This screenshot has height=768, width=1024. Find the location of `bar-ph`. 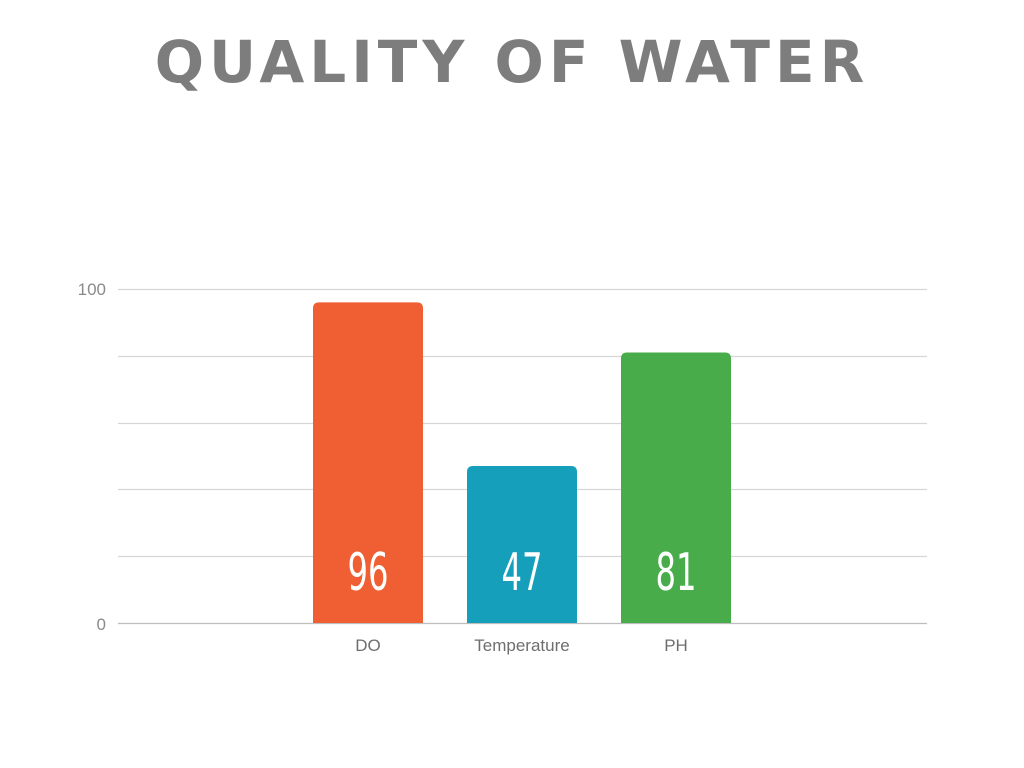

bar-ph is located at coordinates (676, 487).